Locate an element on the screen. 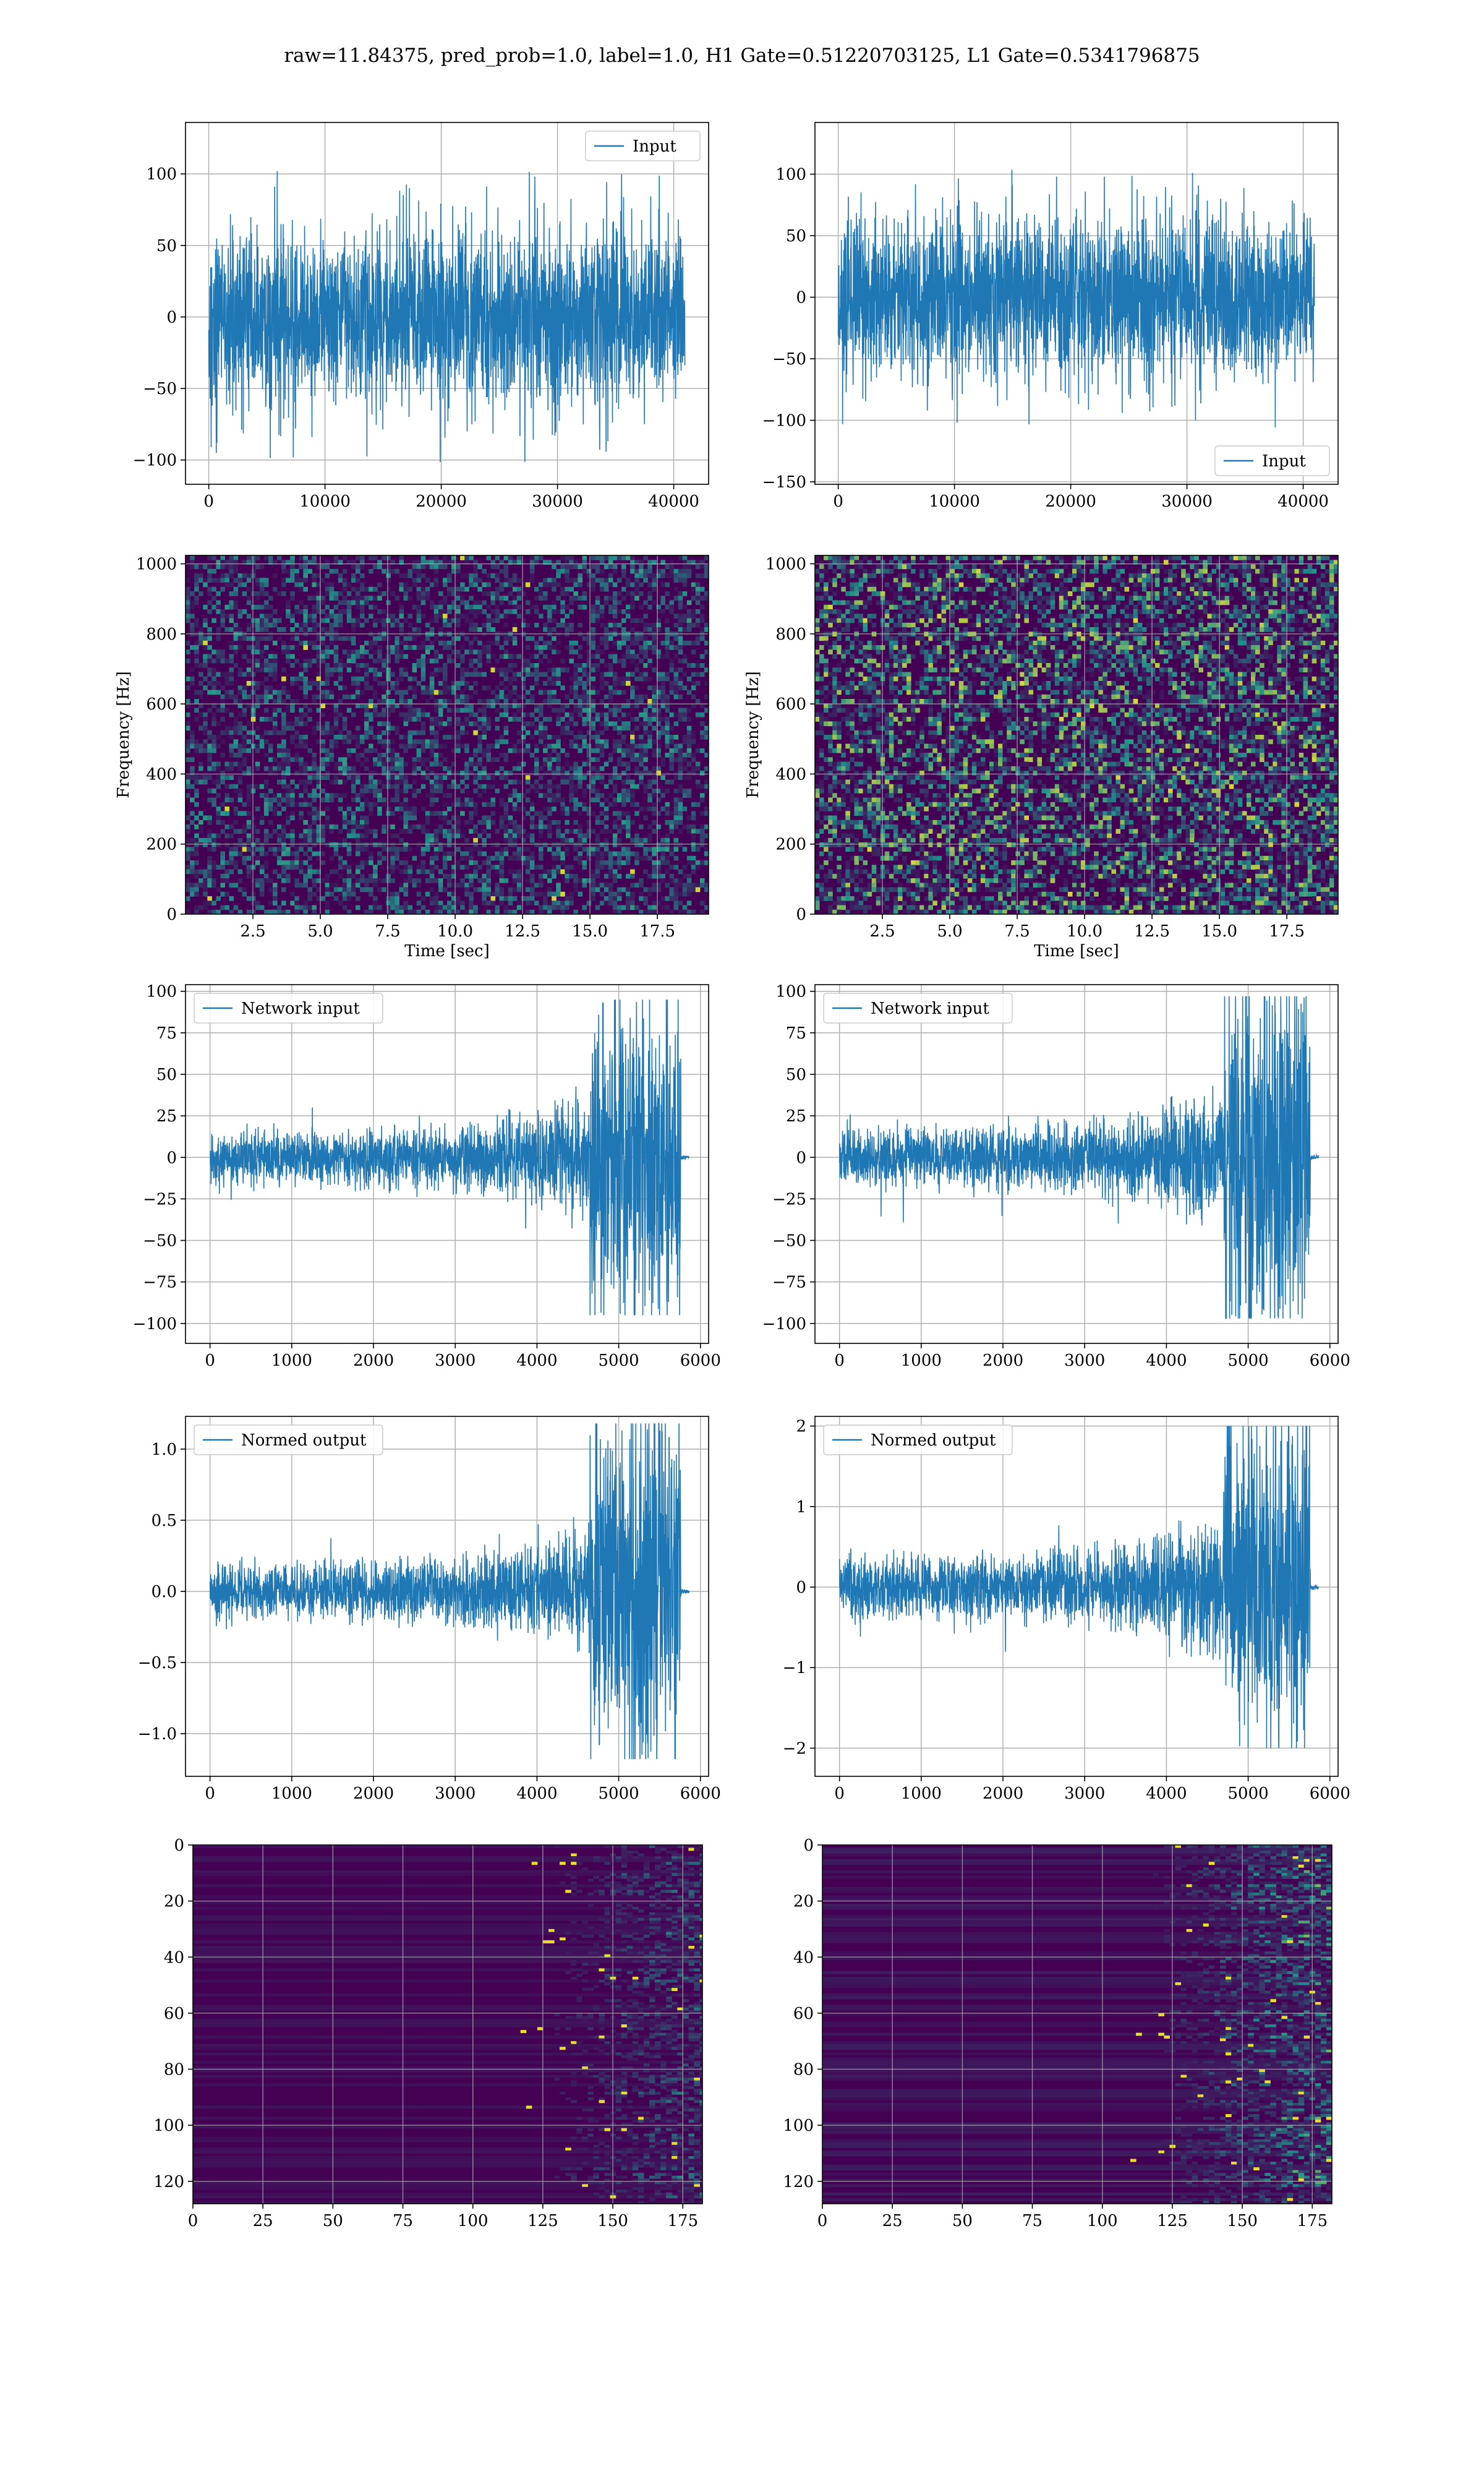  grid-lines is located at coordinates (1076, 735).